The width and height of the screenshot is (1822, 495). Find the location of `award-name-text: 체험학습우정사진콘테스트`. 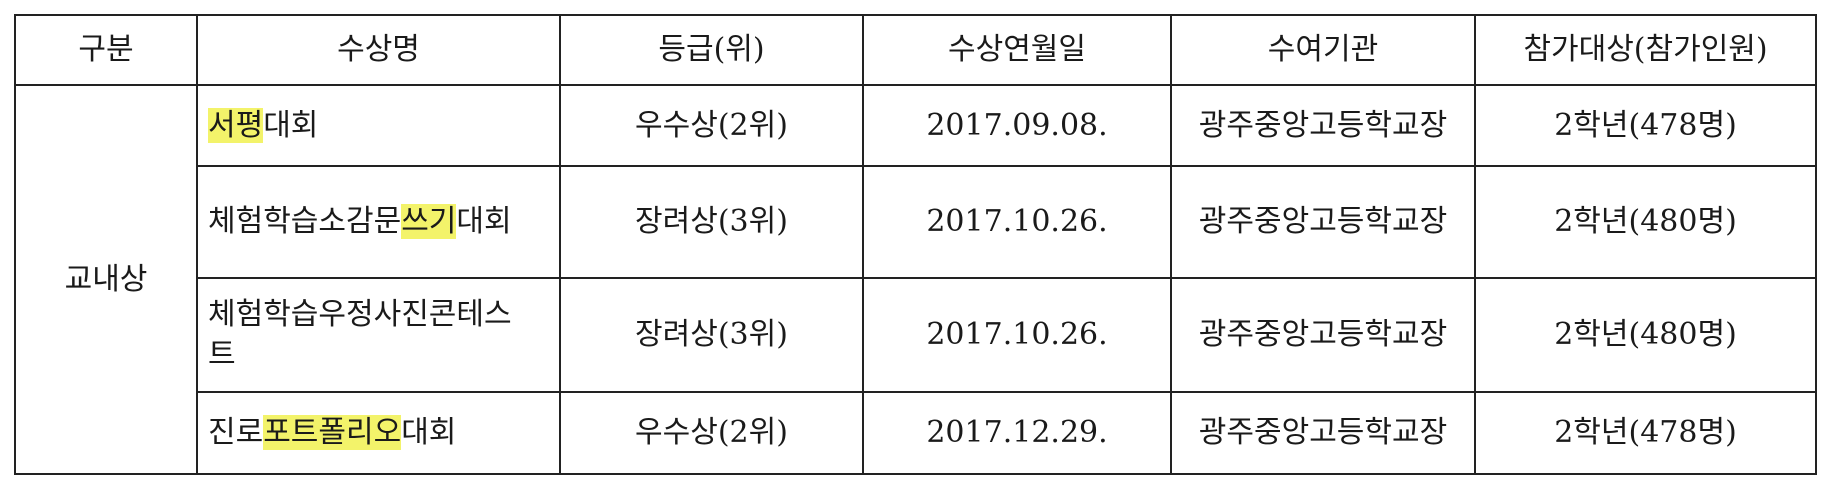

award-name-text: 체험학습우정사진콘테스트 is located at coordinates (368, 335).